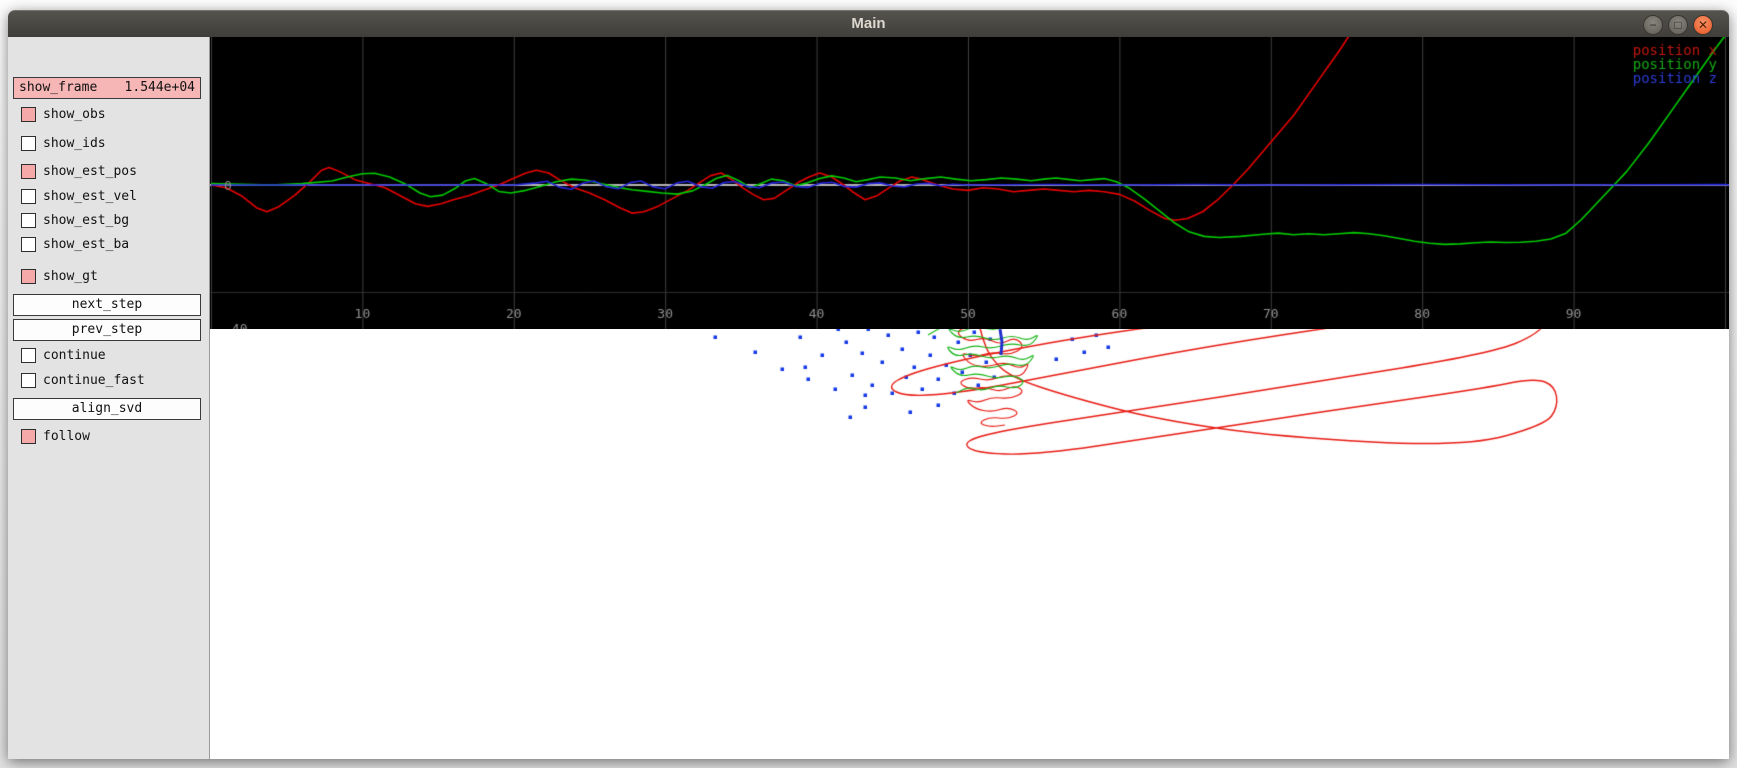 This screenshot has height=768, width=1737. Describe the element at coordinates (28, 380) in the screenshot. I see `checkbox-continue_fast` at that location.